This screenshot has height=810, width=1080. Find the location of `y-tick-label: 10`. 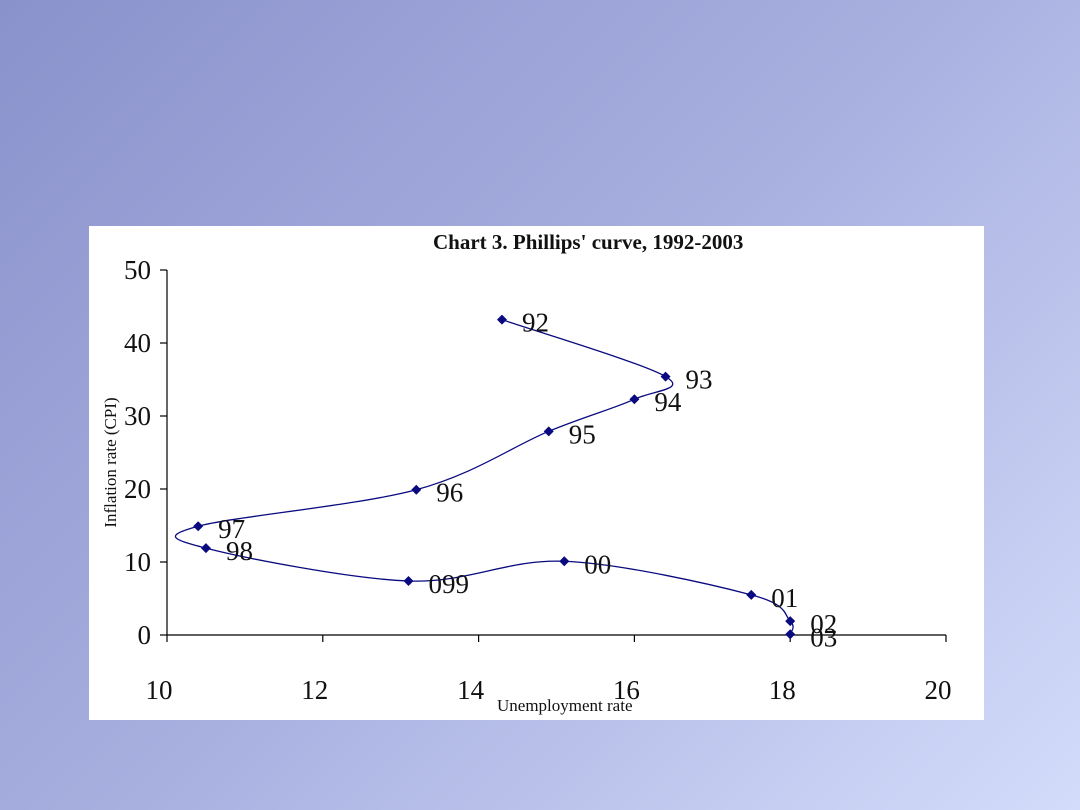

y-tick-label: 10 is located at coordinates (137, 562).